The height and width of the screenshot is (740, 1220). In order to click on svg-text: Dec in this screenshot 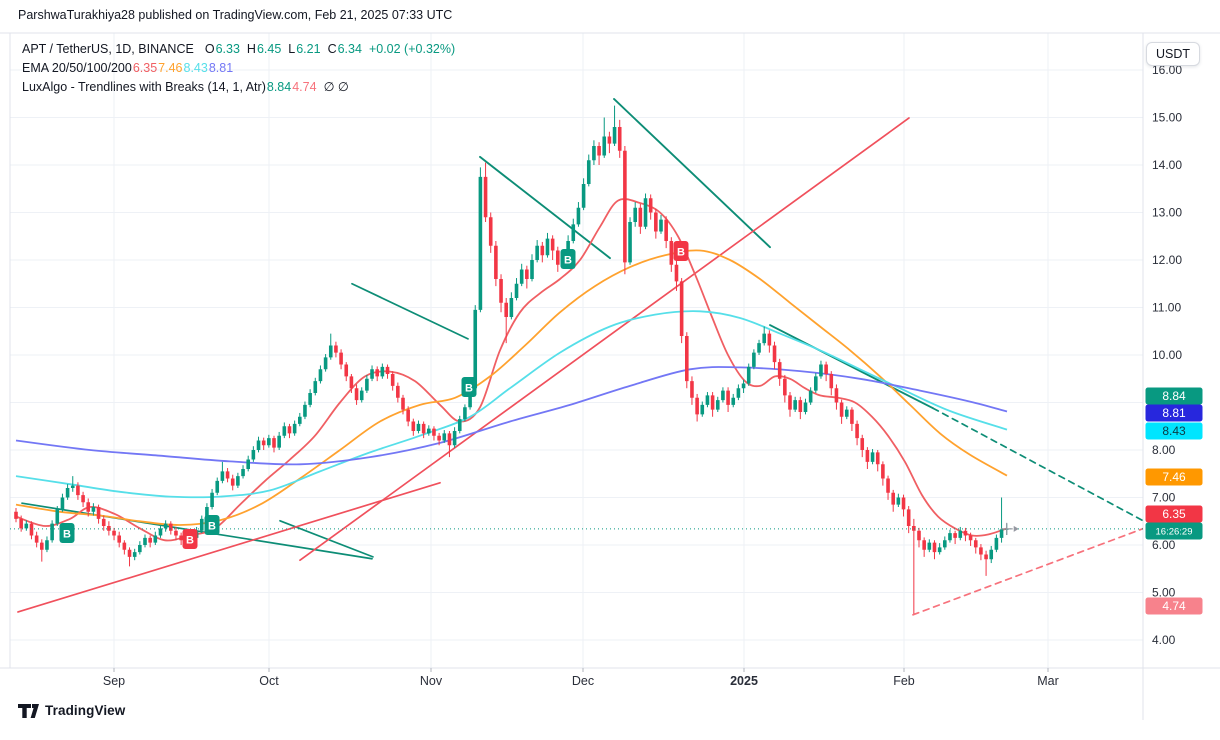, I will do `click(583, 681)`.